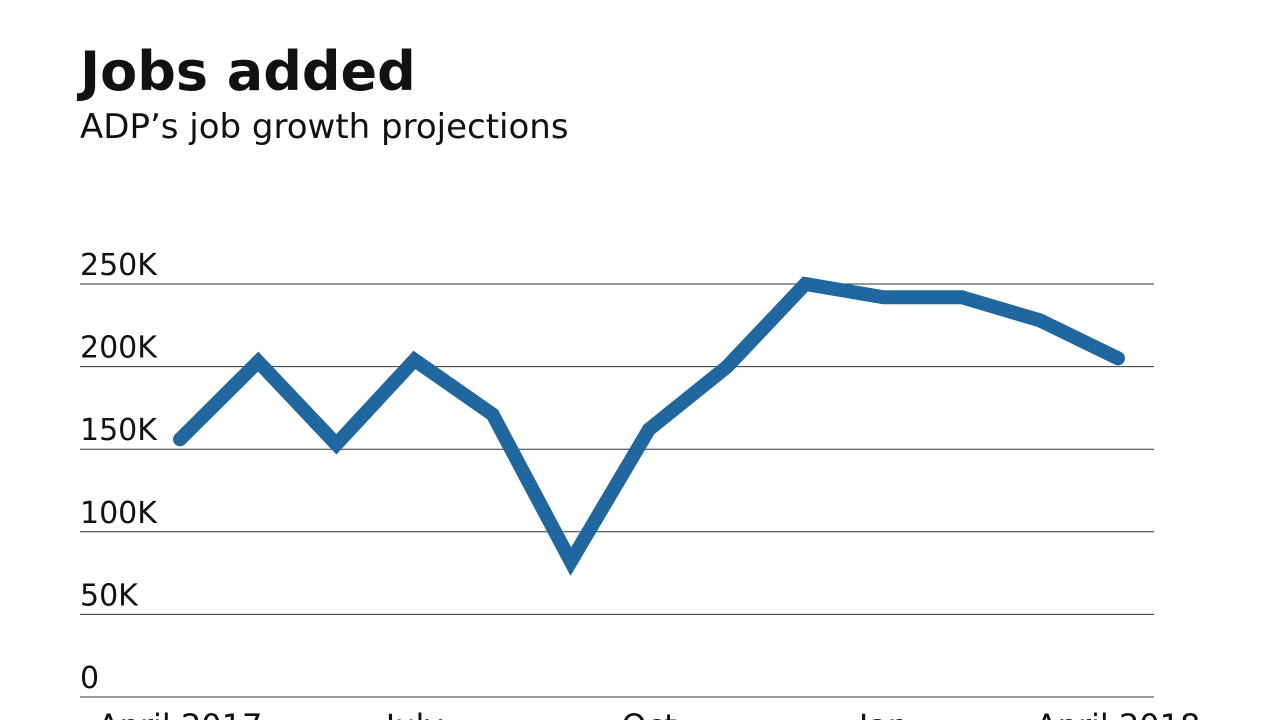 The width and height of the screenshot is (1280, 720). What do you see at coordinates (1118, 713) in the screenshot?
I see `x-tick-label: April 2018` at bounding box center [1118, 713].